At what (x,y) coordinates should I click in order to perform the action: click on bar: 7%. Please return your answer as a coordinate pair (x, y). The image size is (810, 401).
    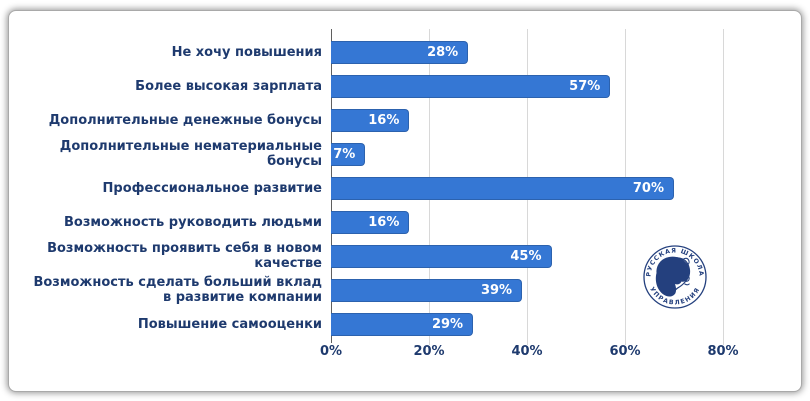
    Looking at the image, I should click on (348, 154).